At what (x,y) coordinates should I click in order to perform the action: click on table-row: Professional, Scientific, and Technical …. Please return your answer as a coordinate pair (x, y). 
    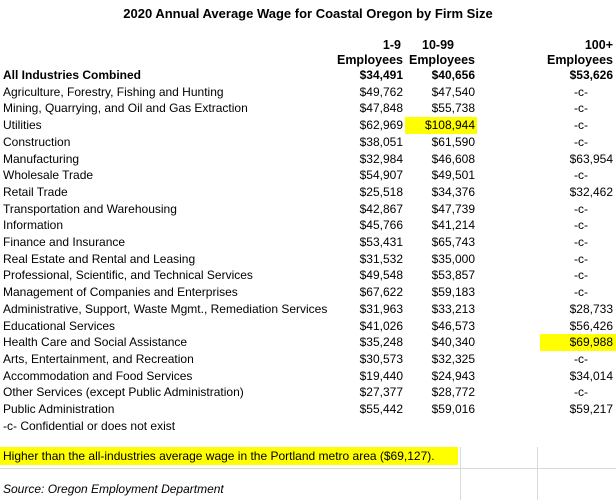
    Looking at the image, I should click on (308, 275).